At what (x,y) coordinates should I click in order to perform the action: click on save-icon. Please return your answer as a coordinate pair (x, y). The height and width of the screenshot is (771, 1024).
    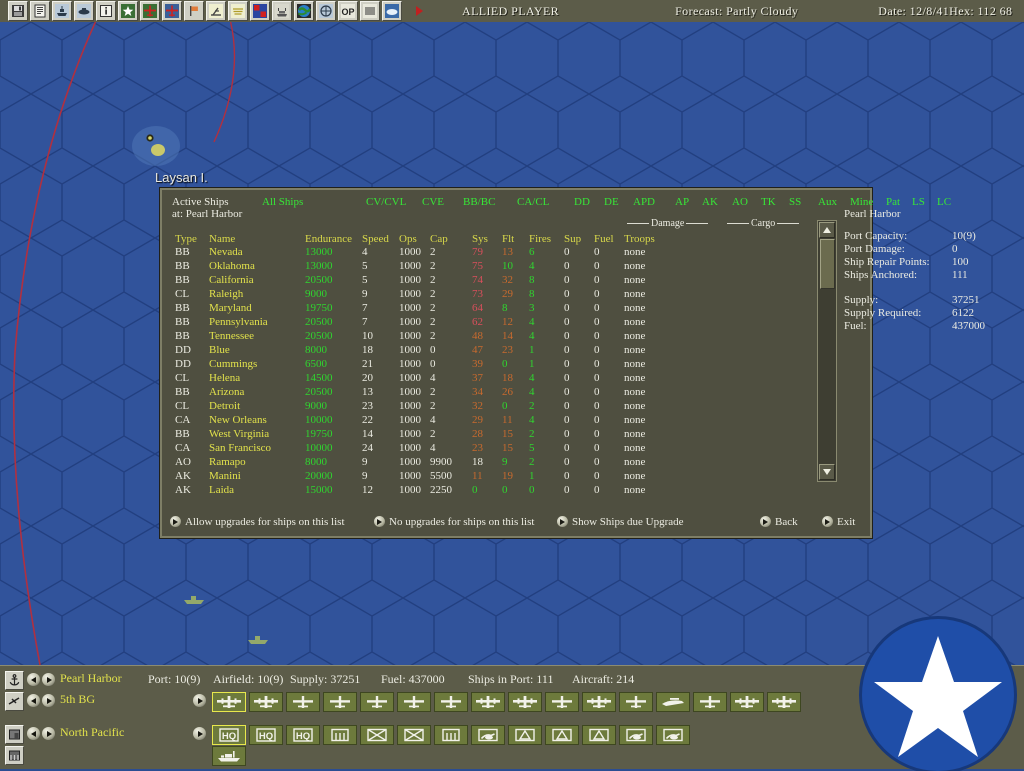
    Looking at the image, I should click on (18, 11).